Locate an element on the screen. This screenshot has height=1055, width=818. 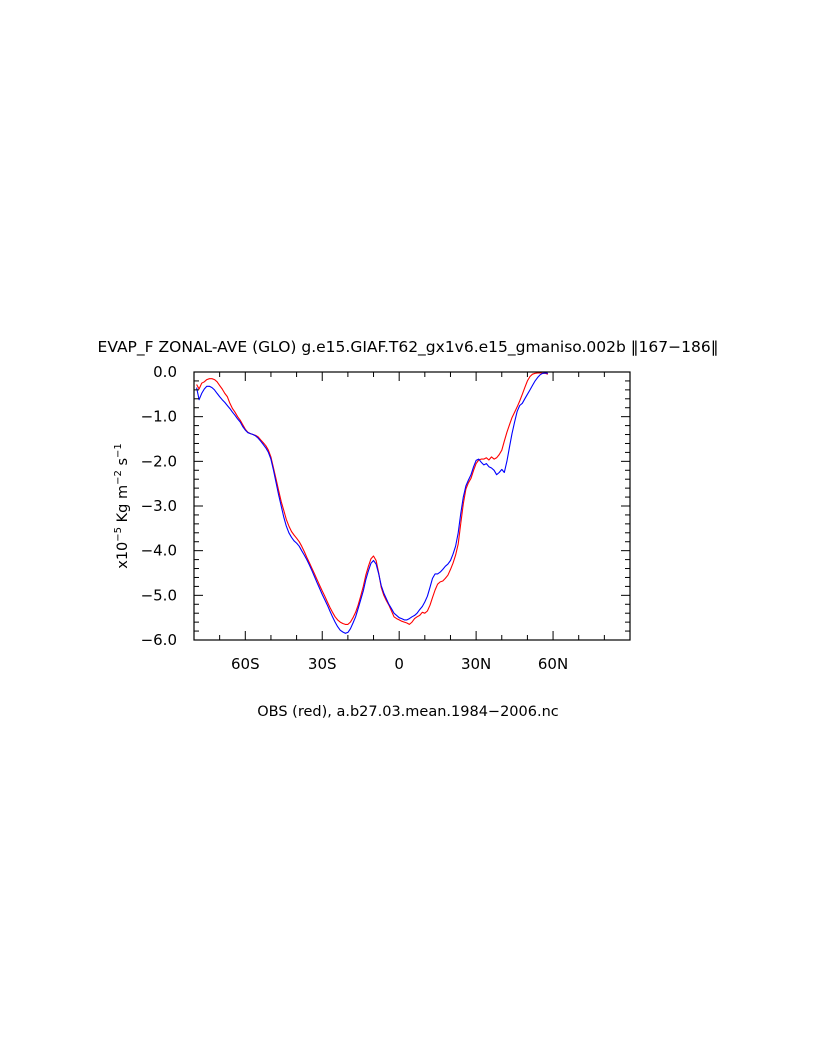
y-axis-label-exponent-2: −2 is located at coordinates (118, 477).